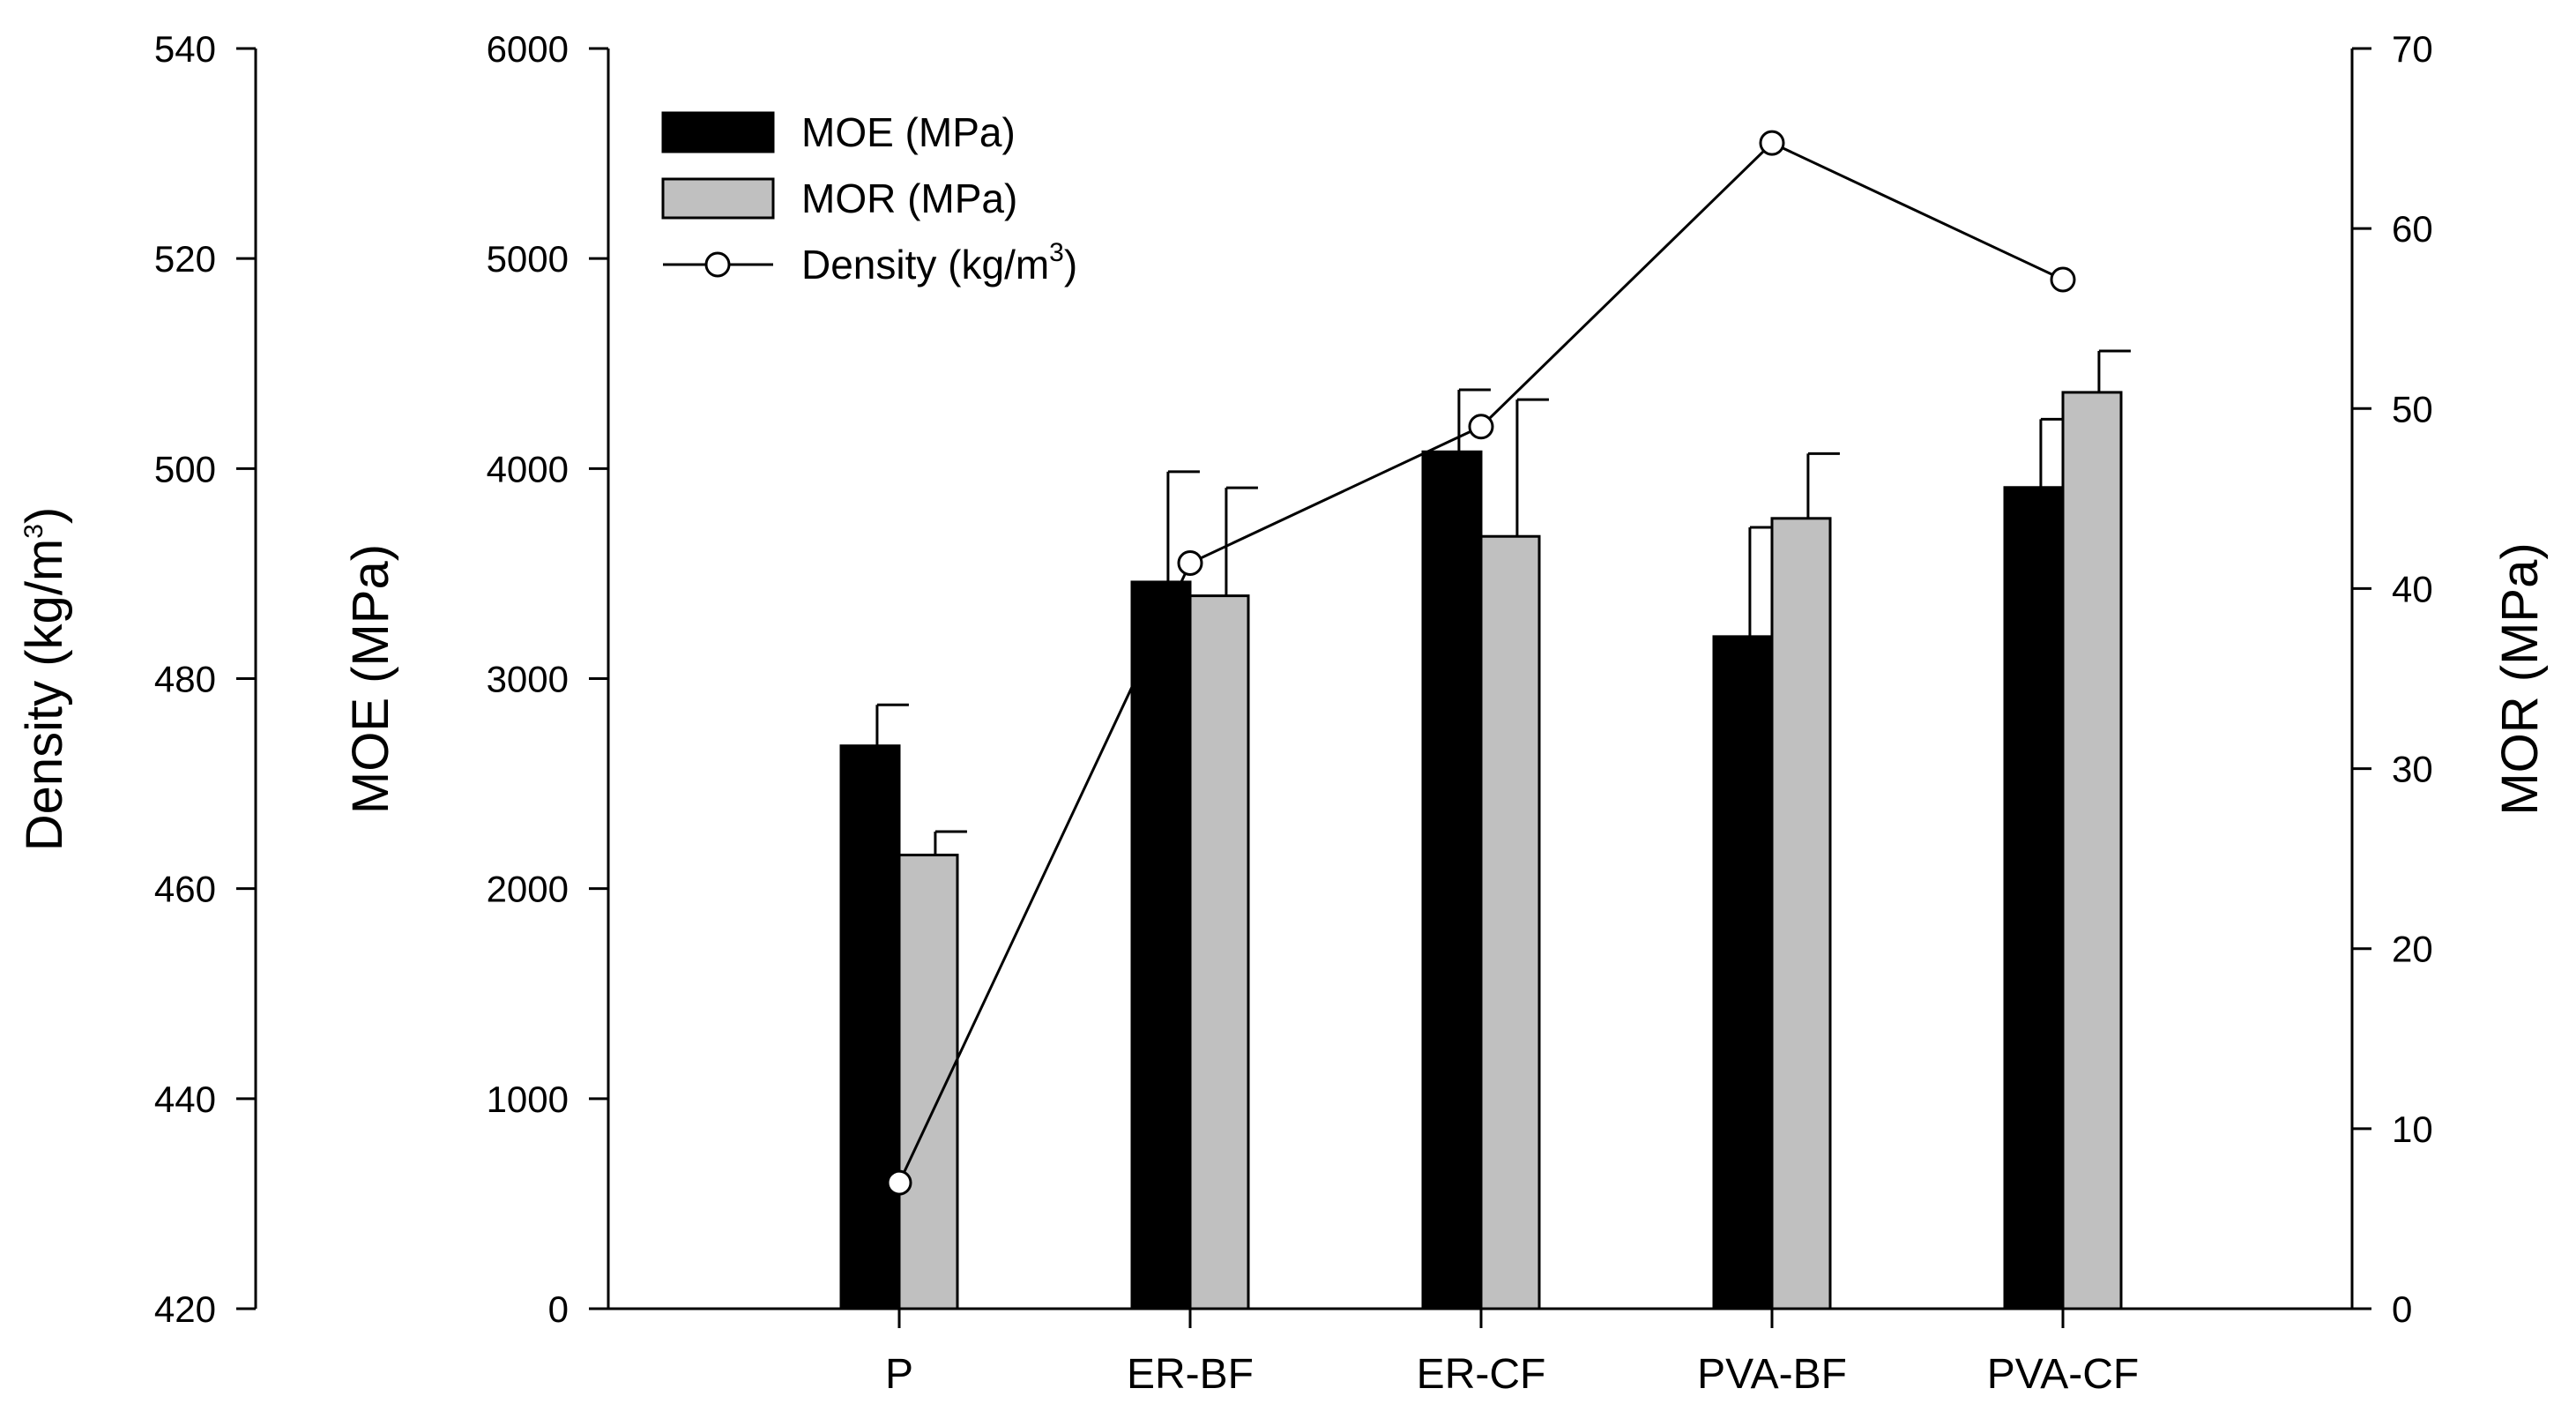 The height and width of the screenshot is (1411, 2576). I want to click on moe-tick-label: 2000, so click(528, 889).